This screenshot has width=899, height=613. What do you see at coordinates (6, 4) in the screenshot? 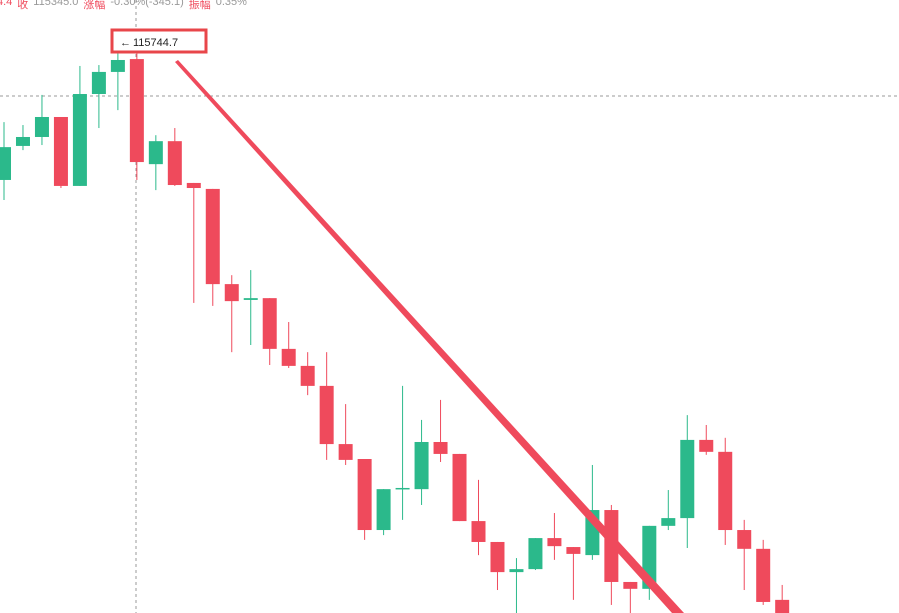
I see `header-item: 4.4` at bounding box center [6, 4].